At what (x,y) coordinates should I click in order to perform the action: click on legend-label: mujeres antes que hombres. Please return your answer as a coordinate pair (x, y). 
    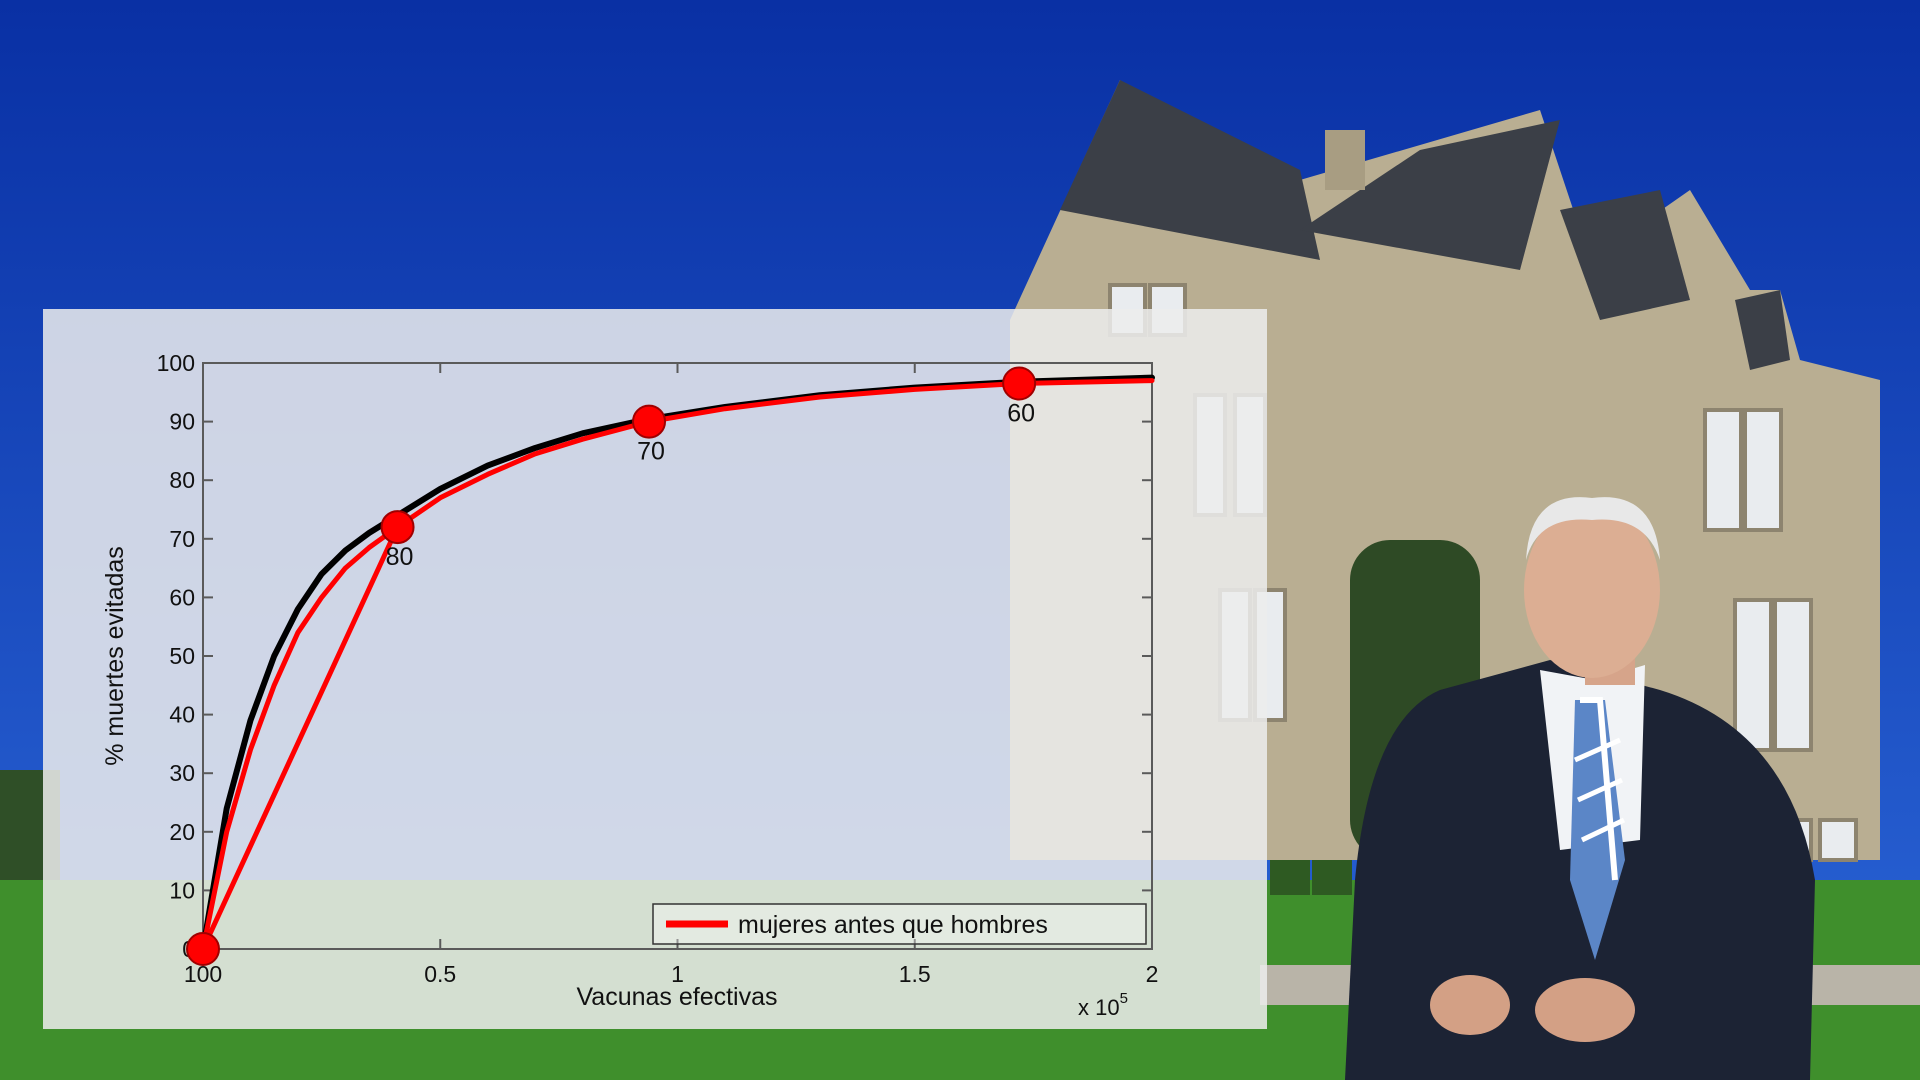
    Looking at the image, I should click on (893, 925).